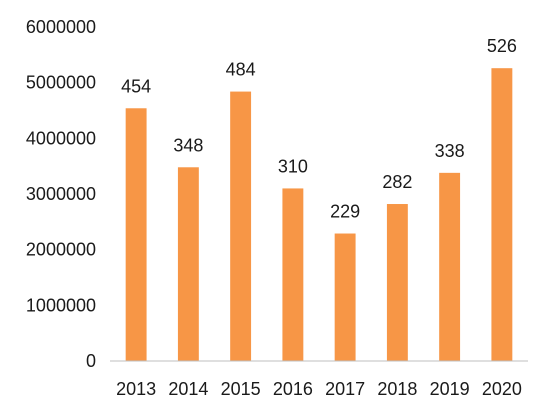  What do you see at coordinates (136, 389) in the screenshot?
I see `x-tick-label-2013: 2013` at bounding box center [136, 389].